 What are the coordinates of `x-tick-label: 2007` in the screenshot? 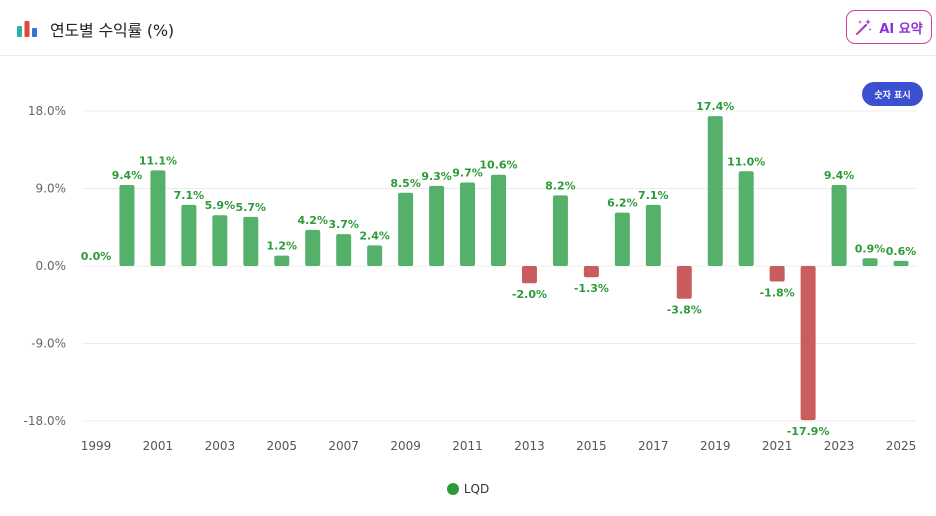 It's located at (343, 446).